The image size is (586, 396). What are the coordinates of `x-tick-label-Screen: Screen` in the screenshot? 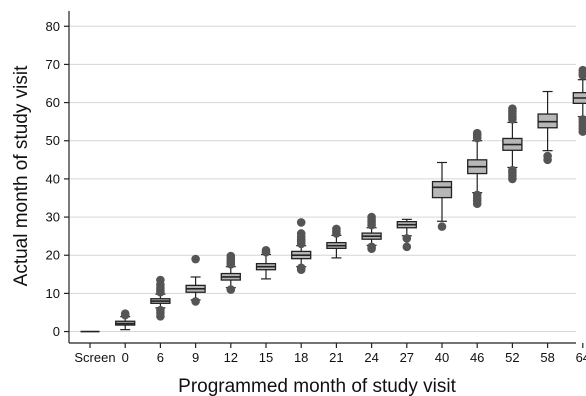 It's located at (94, 357).